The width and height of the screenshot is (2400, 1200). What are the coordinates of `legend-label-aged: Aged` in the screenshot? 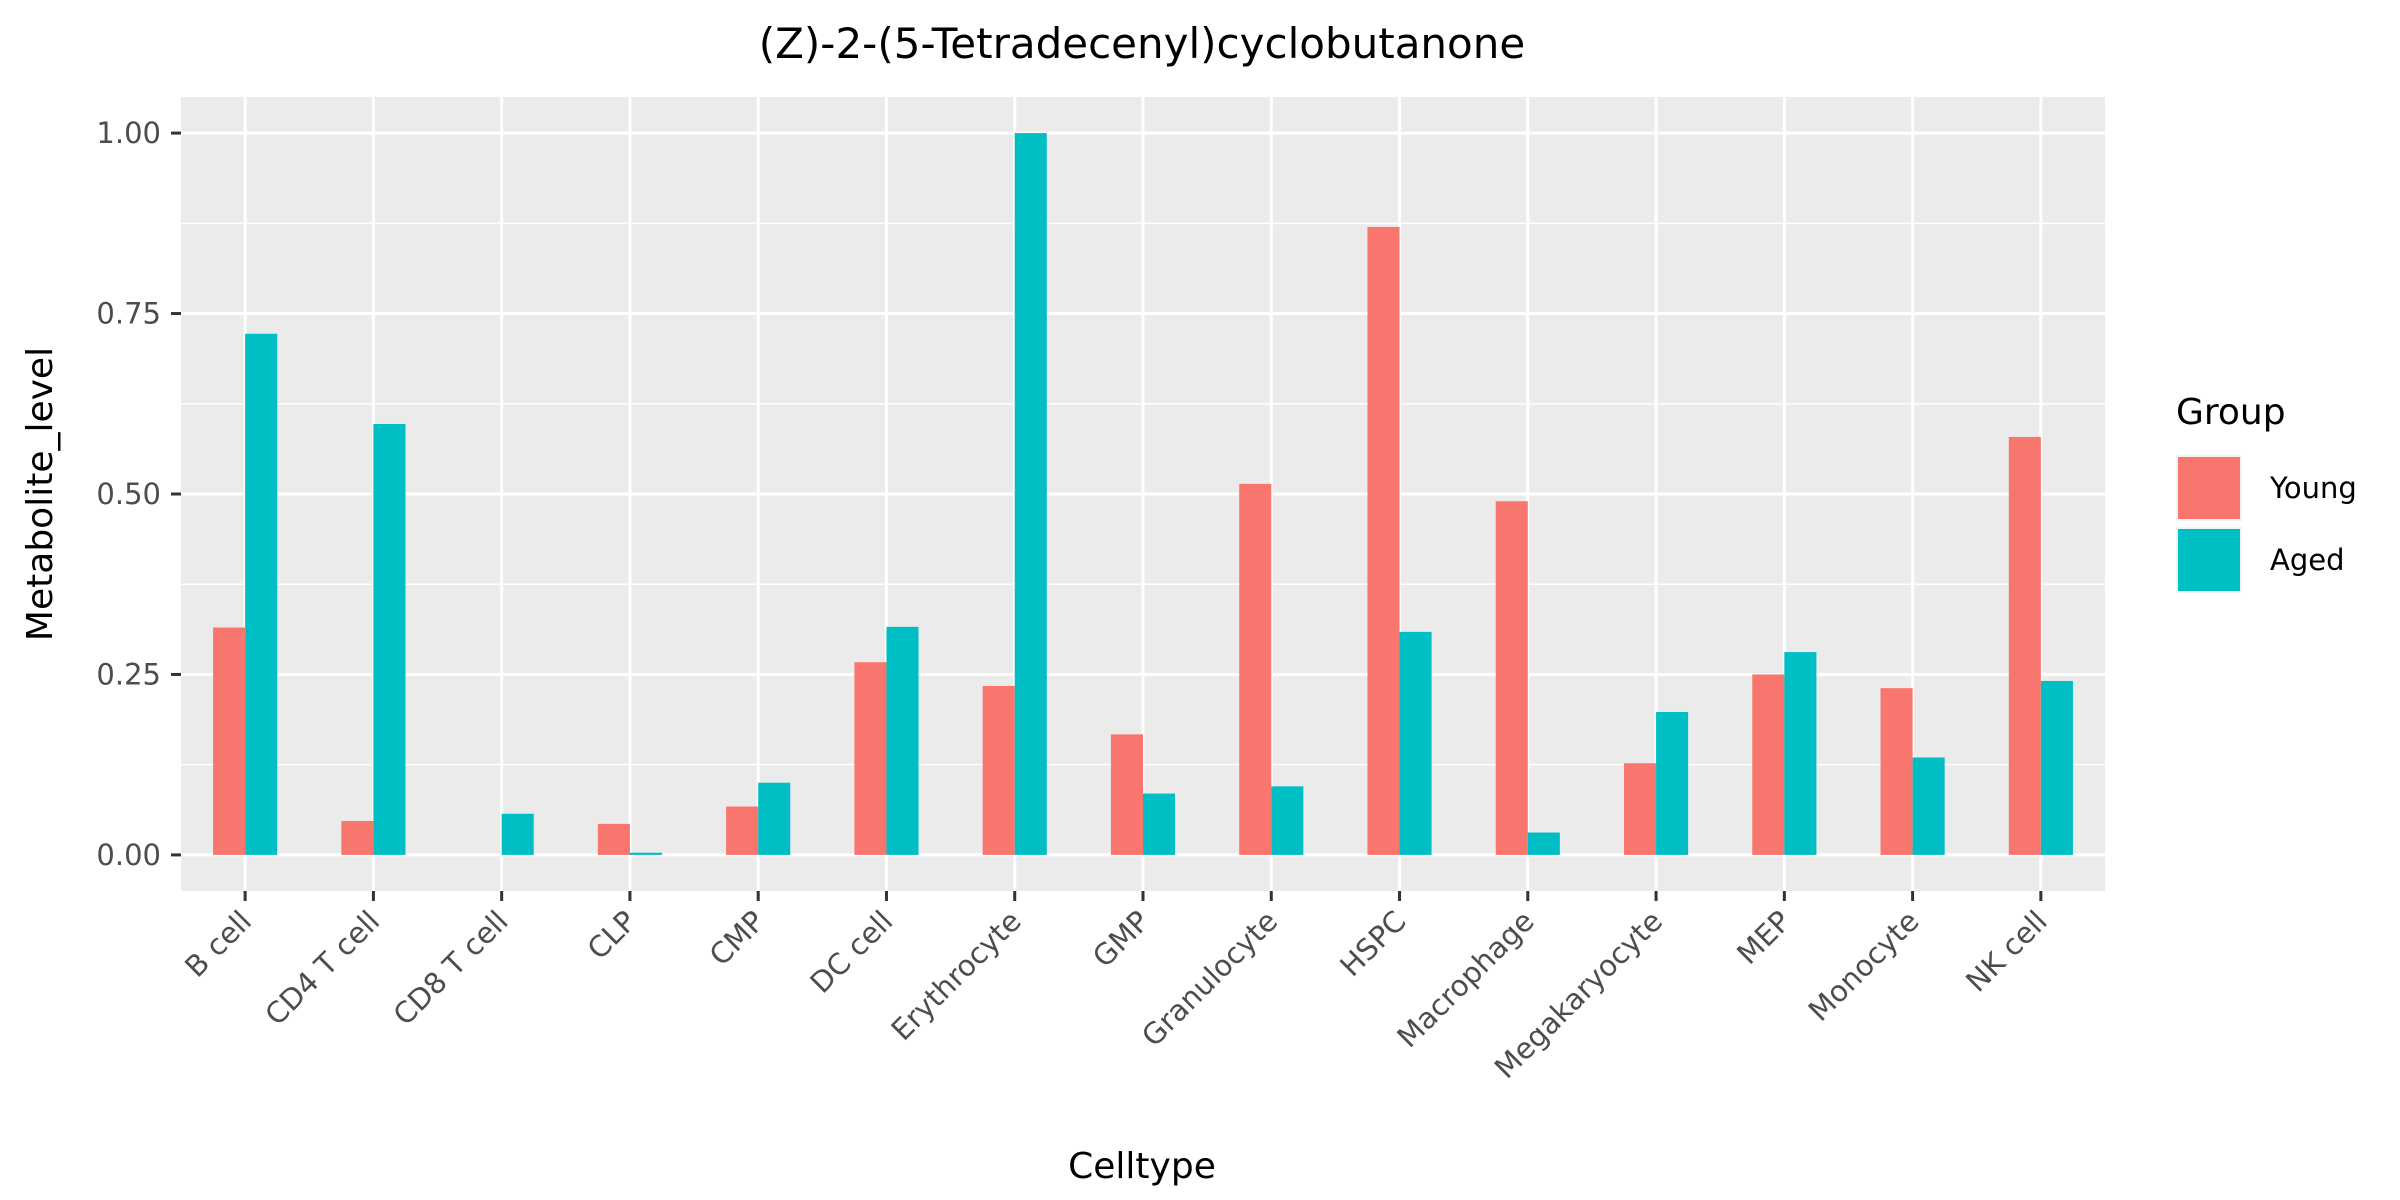 It's located at (2307, 560).